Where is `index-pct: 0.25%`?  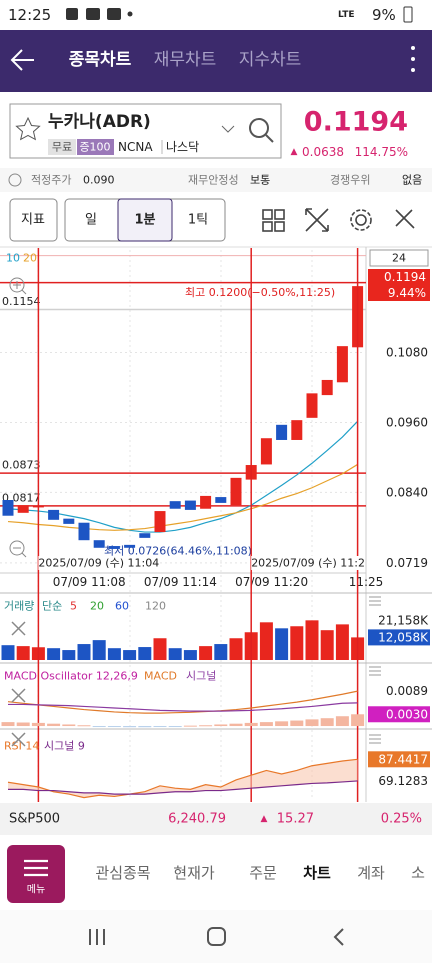 index-pct: 0.25% is located at coordinates (401, 819).